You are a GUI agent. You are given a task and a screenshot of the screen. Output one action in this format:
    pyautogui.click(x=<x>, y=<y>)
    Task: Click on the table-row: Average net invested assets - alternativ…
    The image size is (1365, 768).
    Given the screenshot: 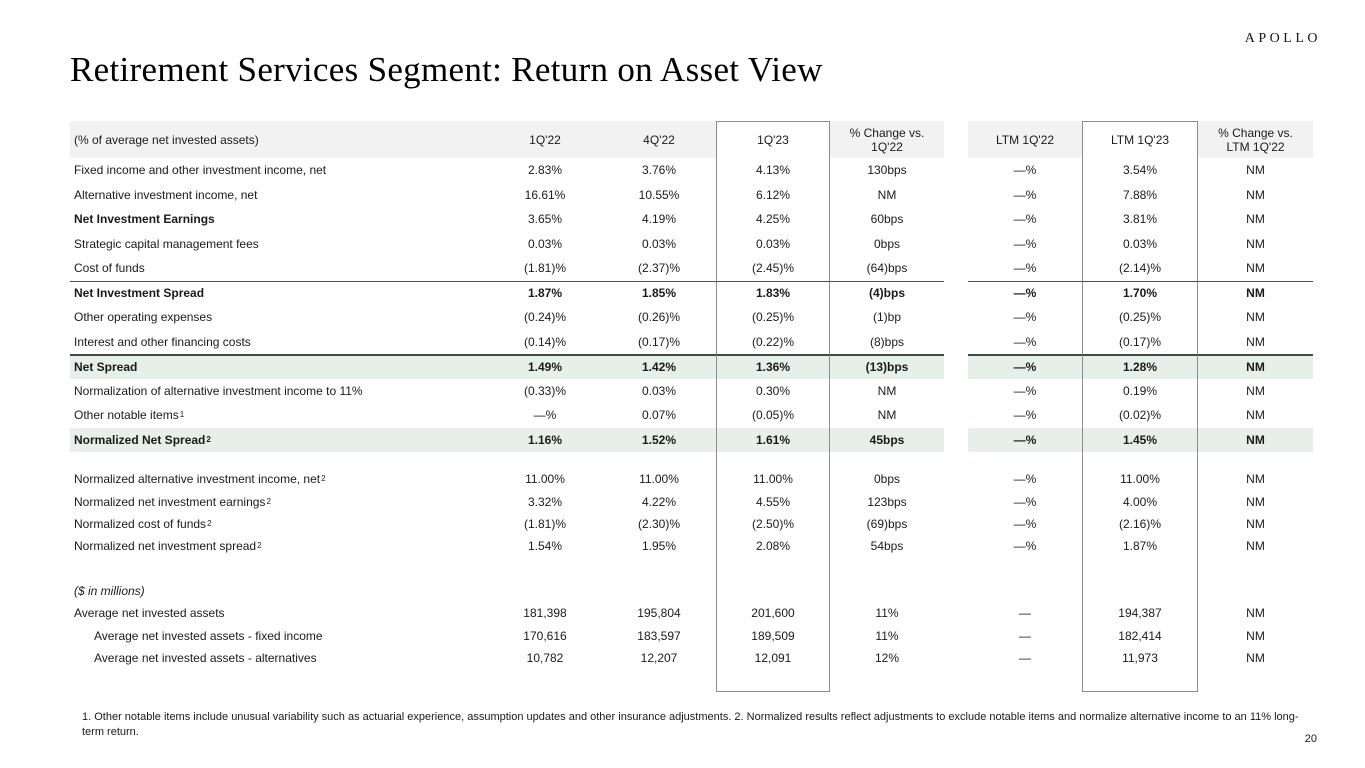 What is the action you would take?
    pyautogui.click(x=691, y=658)
    